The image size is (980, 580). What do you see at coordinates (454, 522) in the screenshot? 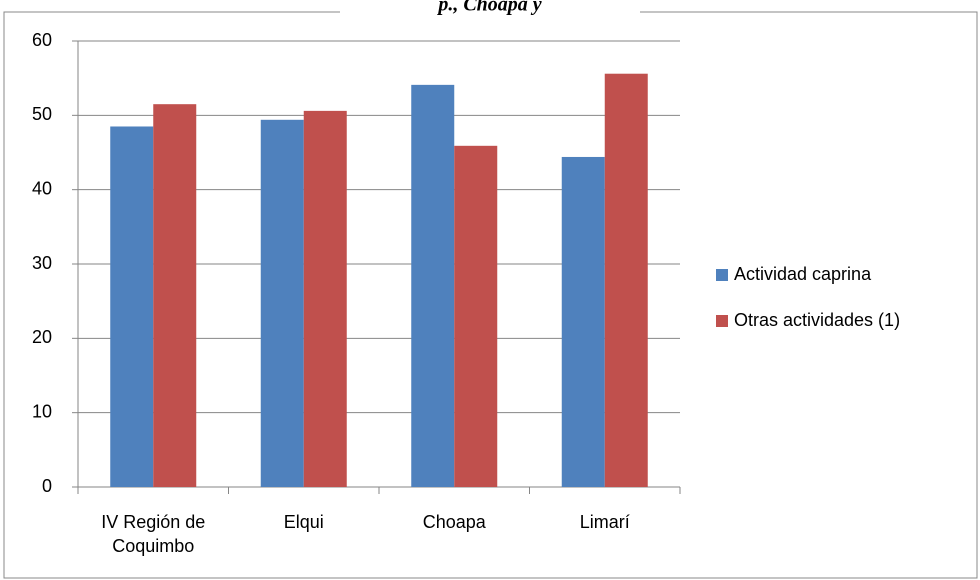
I see `x-tick-label: Choapa` at bounding box center [454, 522].